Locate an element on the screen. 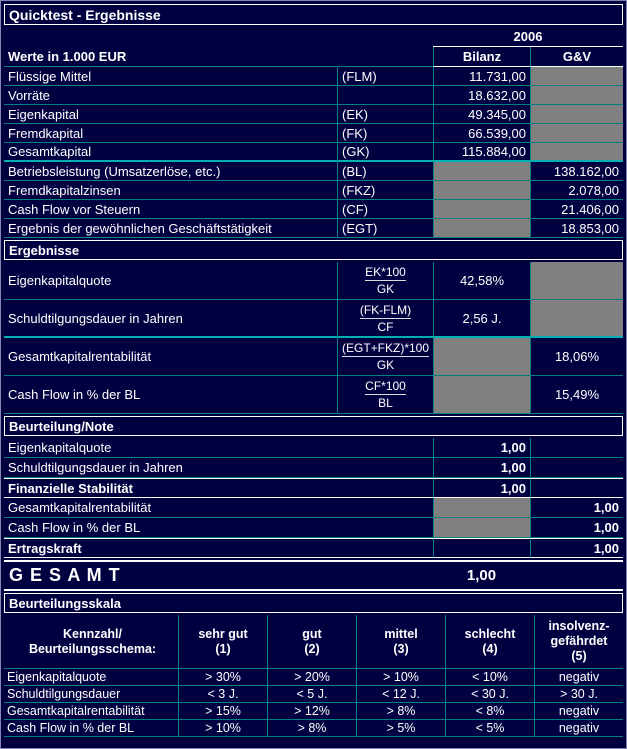  note-row-eigenkapitalquote: Eigenkapitalquote 1,00 is located at coordinates (313, 448).